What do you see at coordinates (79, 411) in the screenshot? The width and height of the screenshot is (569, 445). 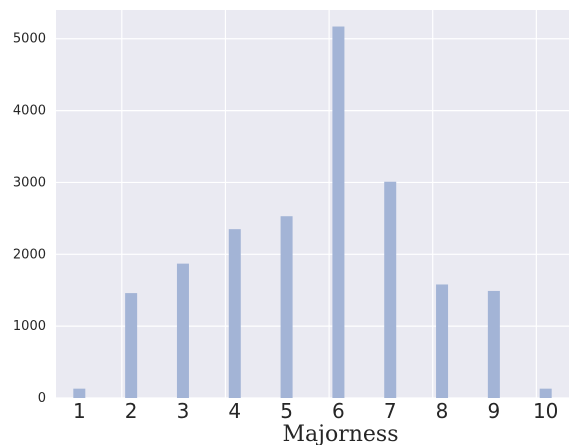 I see `x-tick-label: 1` at bounding box center [79, 411].